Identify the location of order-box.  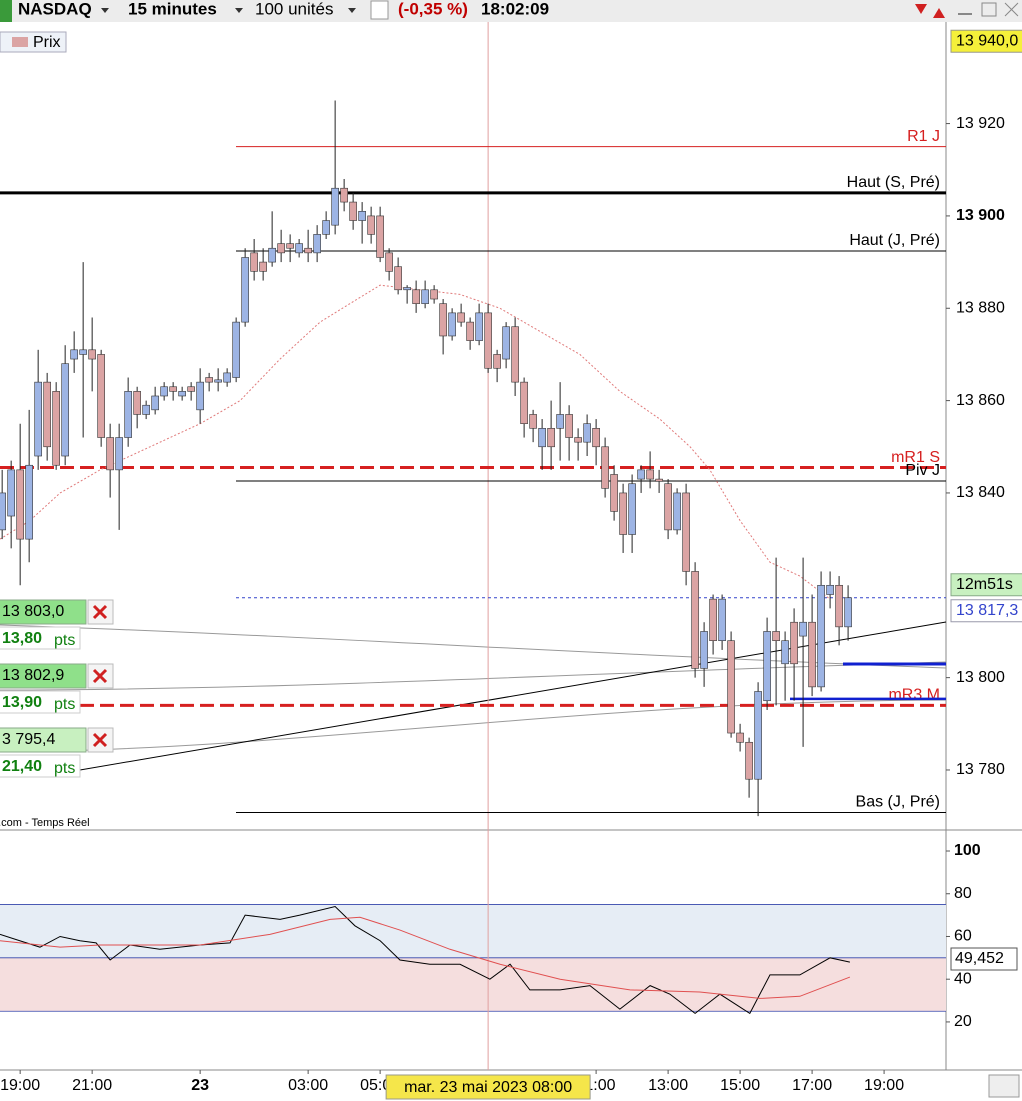
(43, 676).